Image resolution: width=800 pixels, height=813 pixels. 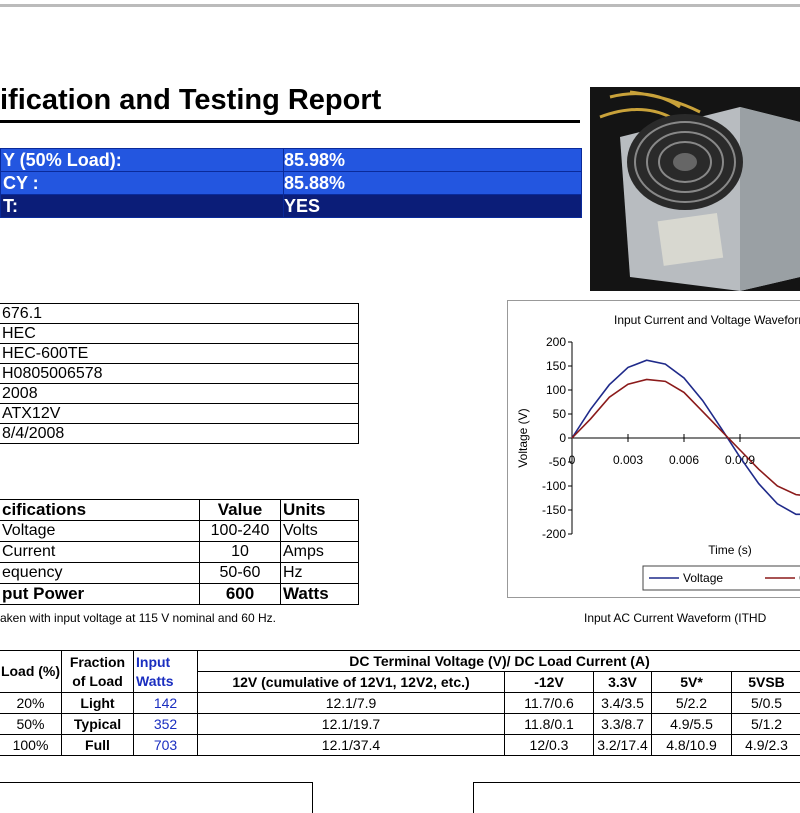 What do you see at coordinates (628, 460) in the screenshot?
I see `x-tick-label: 0.003` at bounding box center [628, 460].